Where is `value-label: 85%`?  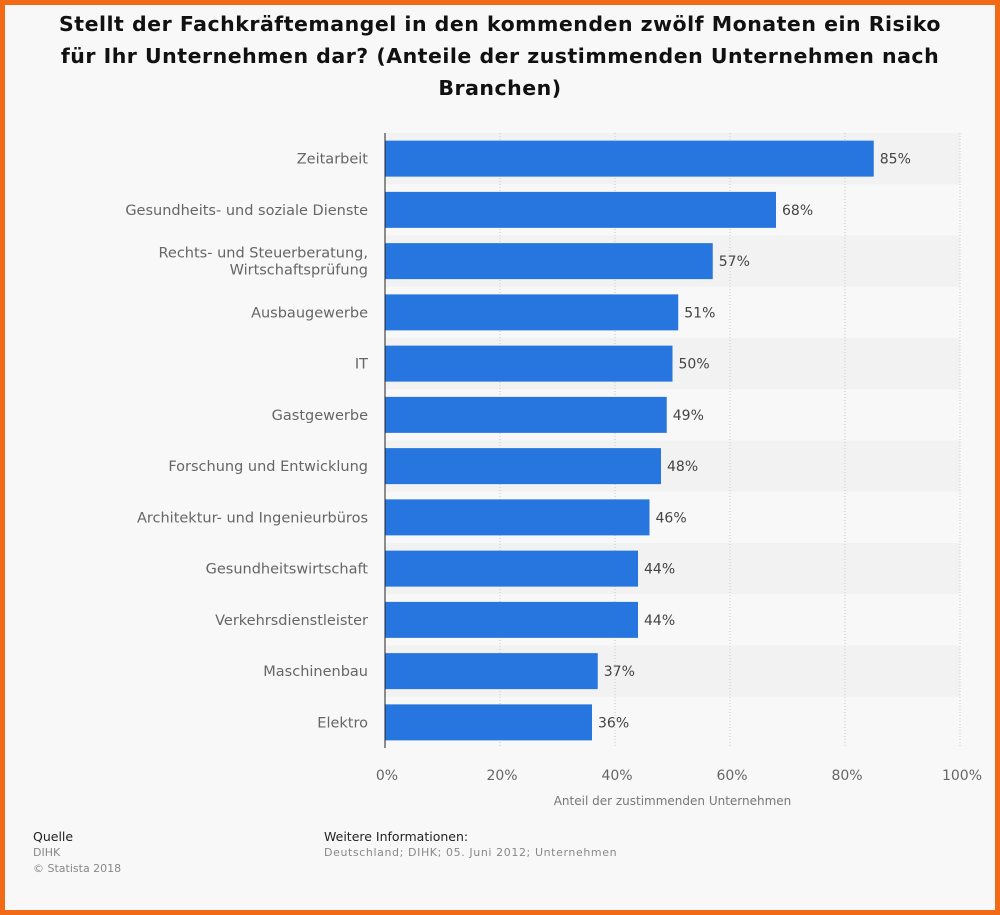
value-label: 85% is located at coordinates (895, 160).